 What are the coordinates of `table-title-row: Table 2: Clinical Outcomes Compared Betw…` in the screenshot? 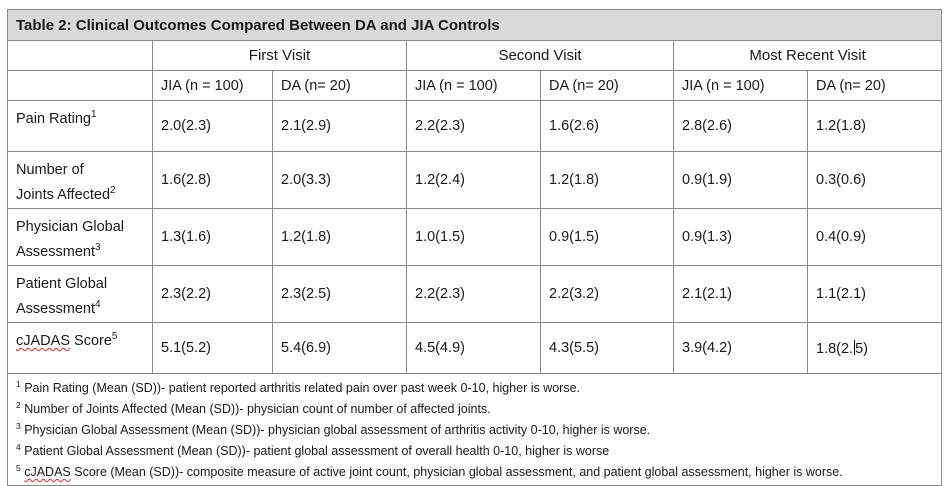 It's located at (474, 25).